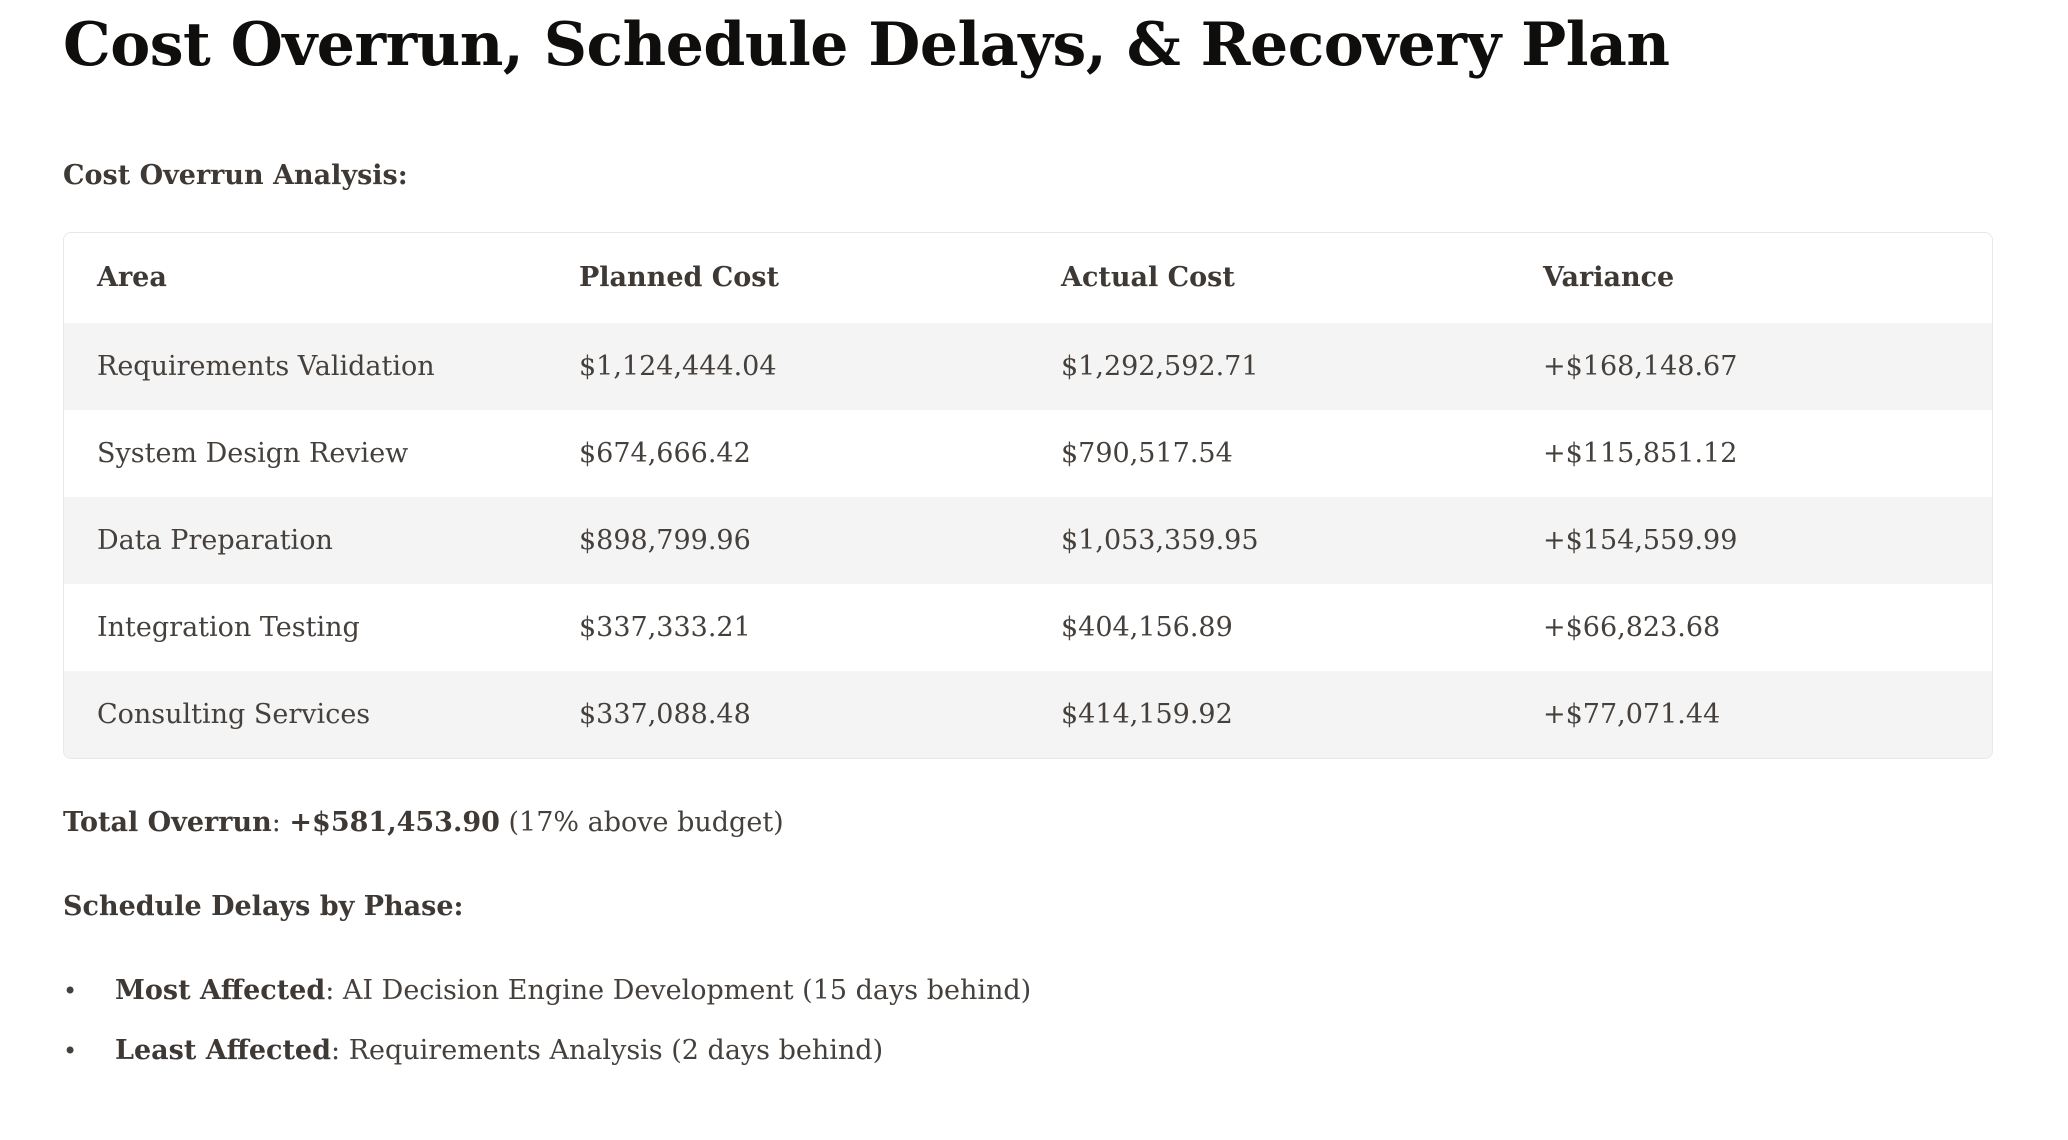  What do you see at coordinates (665, 627) in the screenshot?
I see `cell-planned: $337,333.21` at bounding box center [665, 627].